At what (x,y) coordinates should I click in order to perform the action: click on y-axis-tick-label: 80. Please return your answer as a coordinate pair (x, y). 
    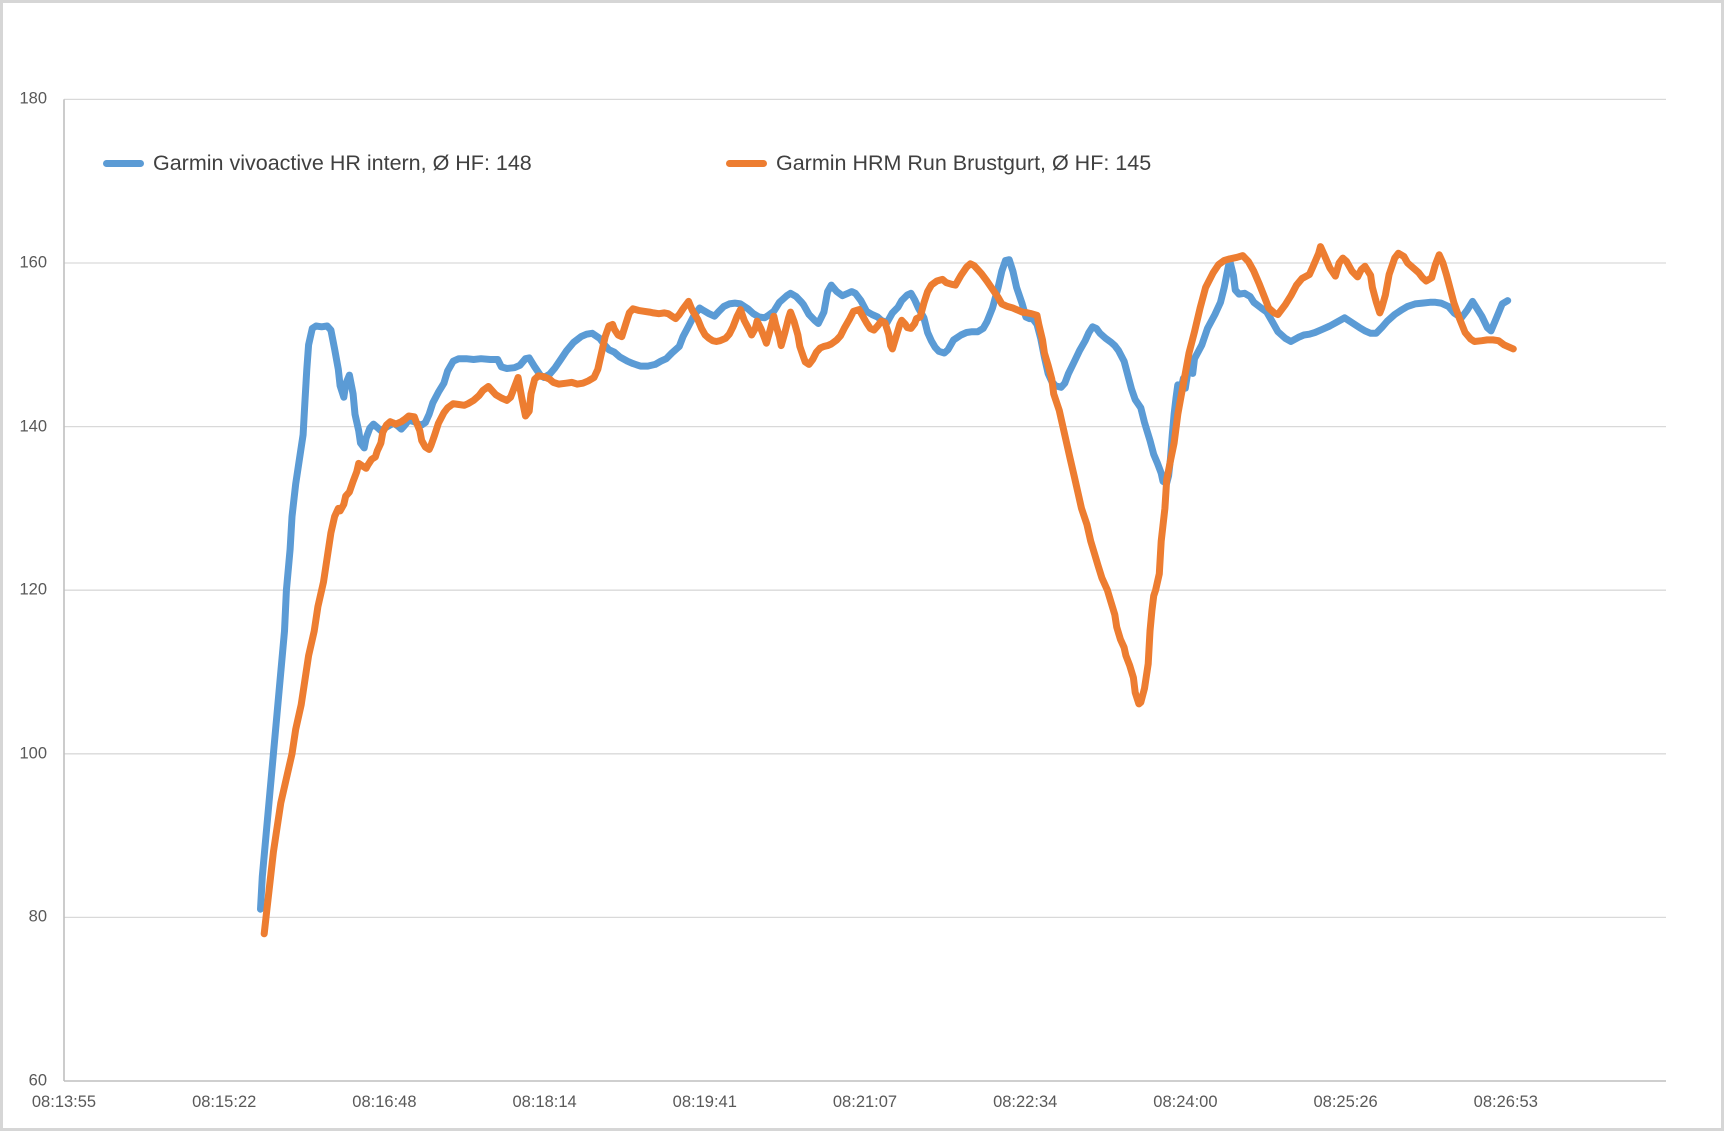
    Looking at the image, I should click on (37, 916).